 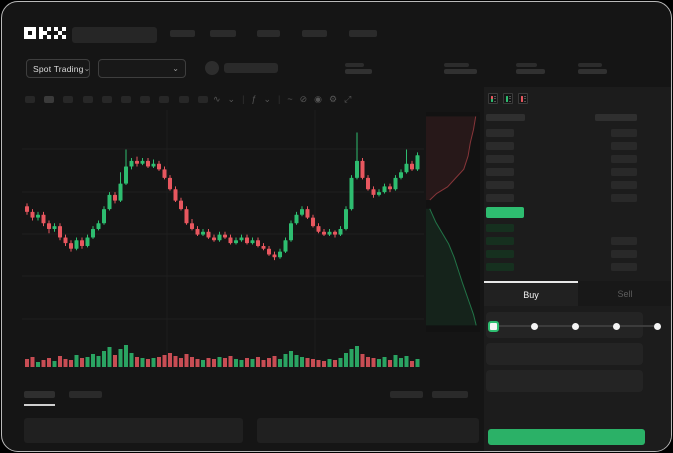 What do you see at coordinates (451, 267) in the screenshot?
I see `bids-depth-area` at bounding box center [451, 267].